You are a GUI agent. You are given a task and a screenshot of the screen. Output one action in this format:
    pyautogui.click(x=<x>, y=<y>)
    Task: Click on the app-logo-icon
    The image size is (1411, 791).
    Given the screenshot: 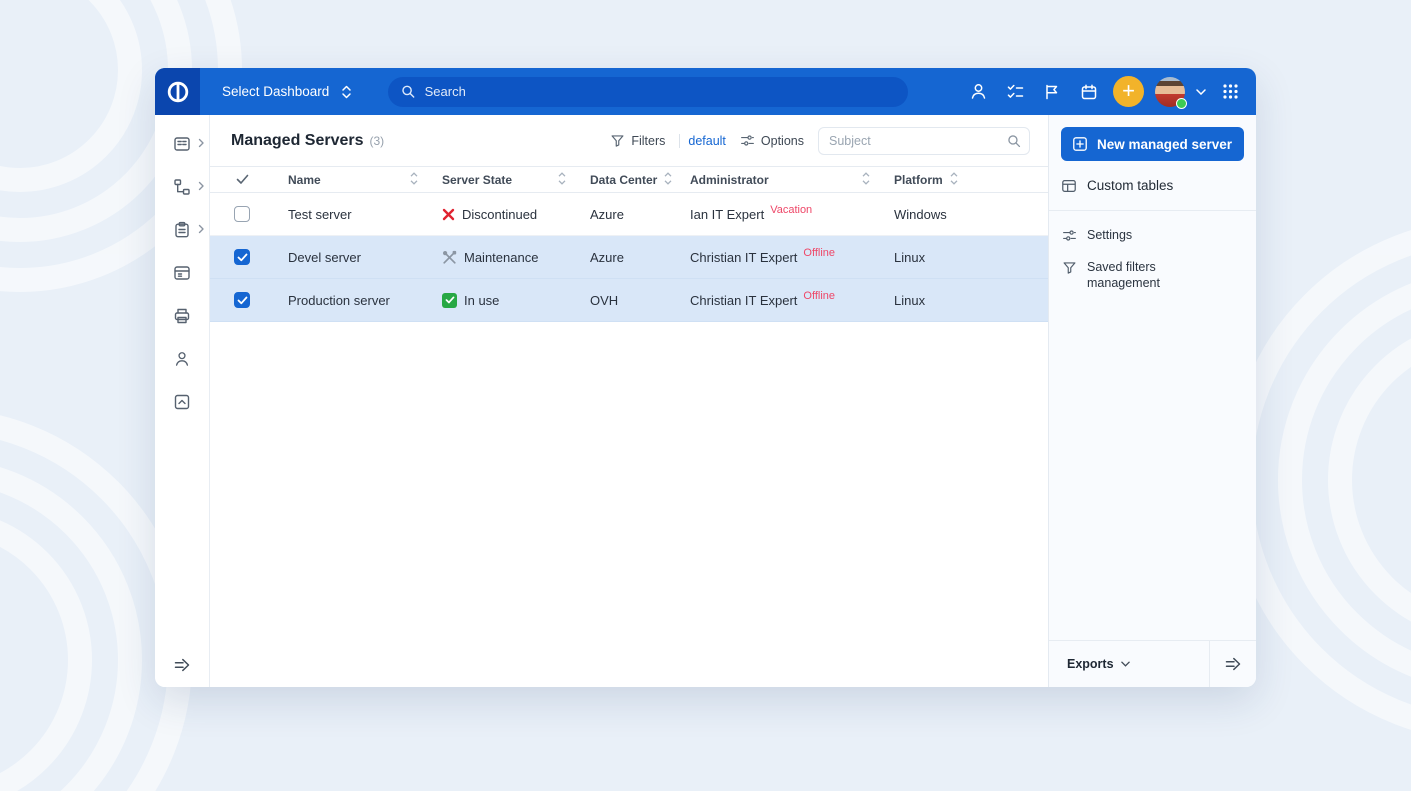 What is the action you would take?
    pyautogui.click(x=177, y=91)
    